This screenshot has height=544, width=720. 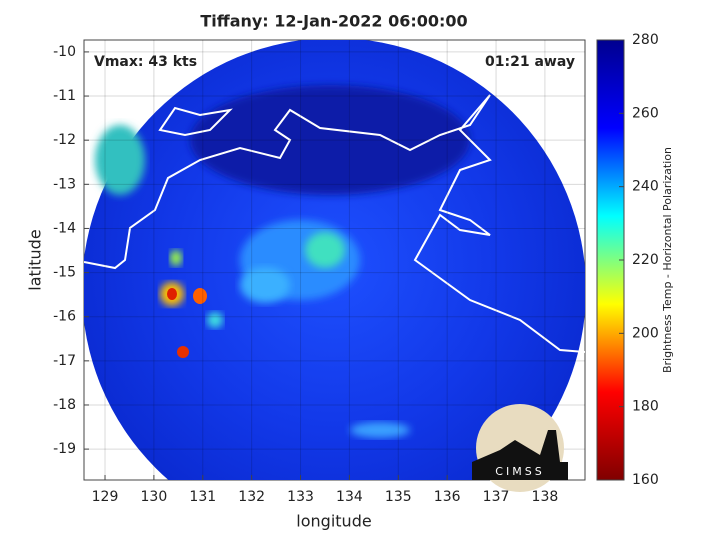 What do you see at coordinates (145, 62) in the screenshot?
I see `annotation: Vmax: 43 kts` at bounding box center [145, 62].